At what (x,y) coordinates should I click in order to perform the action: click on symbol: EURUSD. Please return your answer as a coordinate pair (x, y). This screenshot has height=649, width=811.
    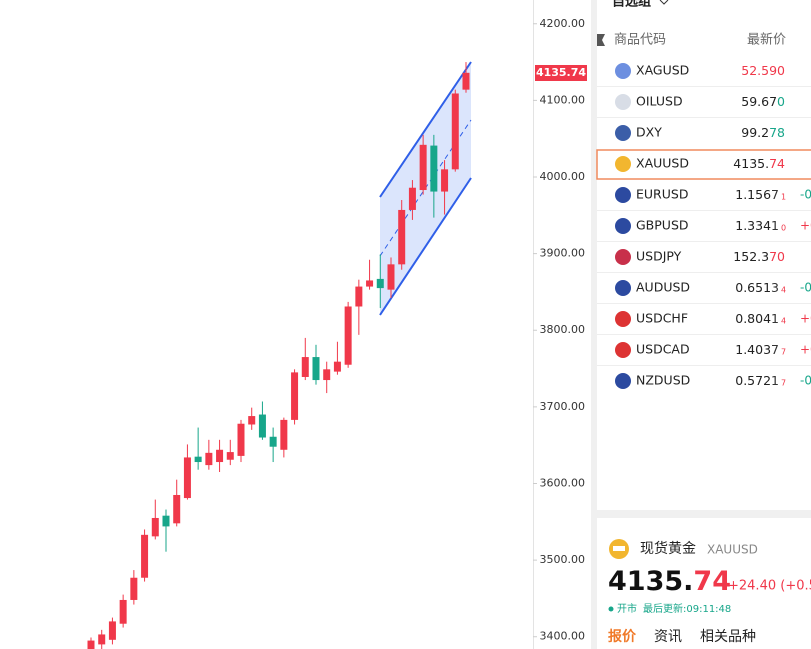
    Looking at the image, I should click on (662, 194).